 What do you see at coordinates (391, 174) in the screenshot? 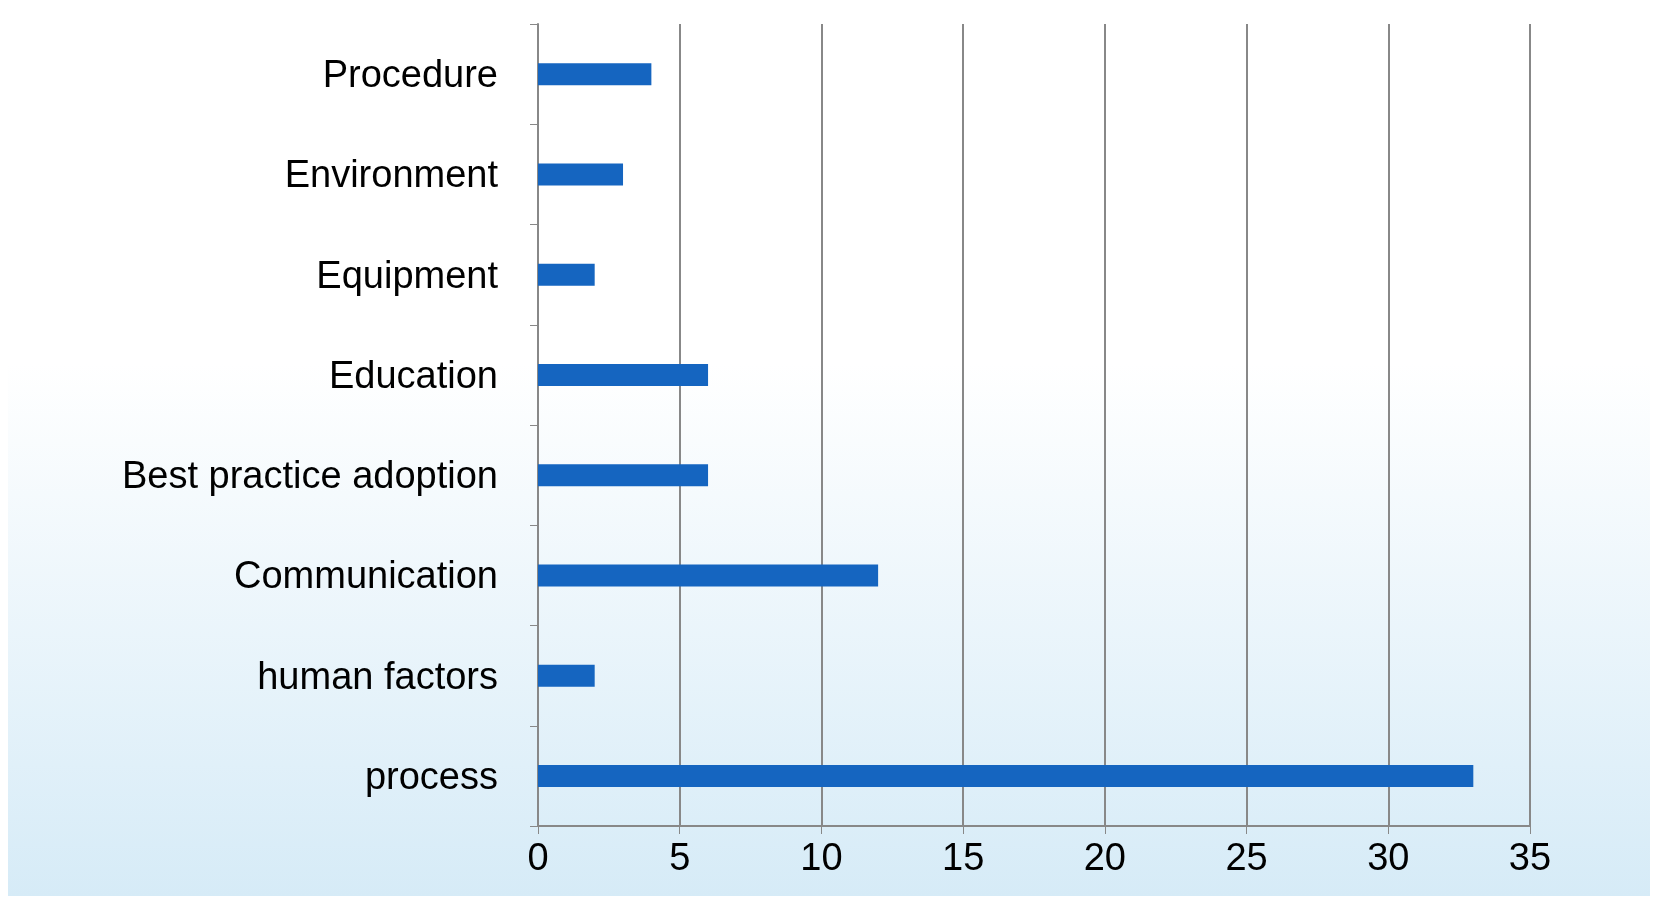
I see `y-tick-label: Environment` at bounding box center [391, 174].